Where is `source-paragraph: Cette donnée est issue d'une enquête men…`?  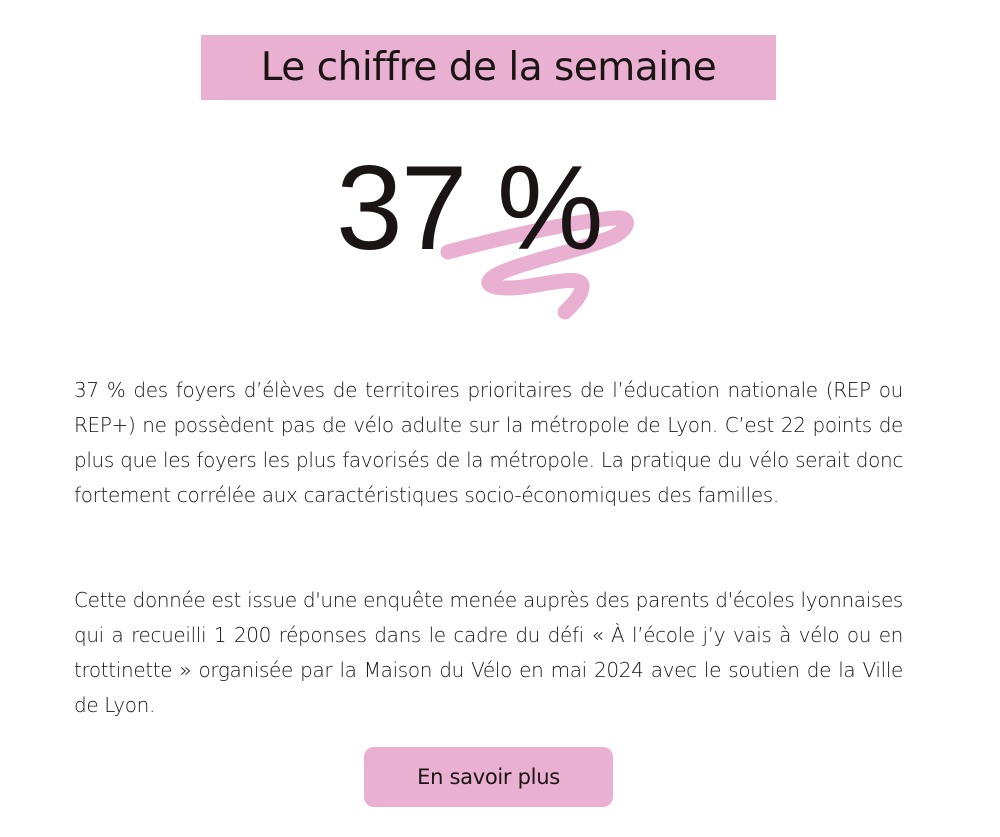 source-paragraph: Cette donnée est issue d'une enquête men… is located at coordinates (488, 652).